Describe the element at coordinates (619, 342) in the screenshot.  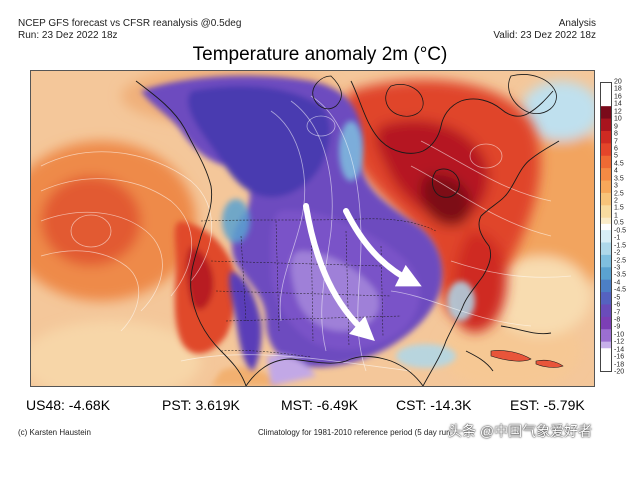
I see `colorbar-tick-label: -12` at that location.